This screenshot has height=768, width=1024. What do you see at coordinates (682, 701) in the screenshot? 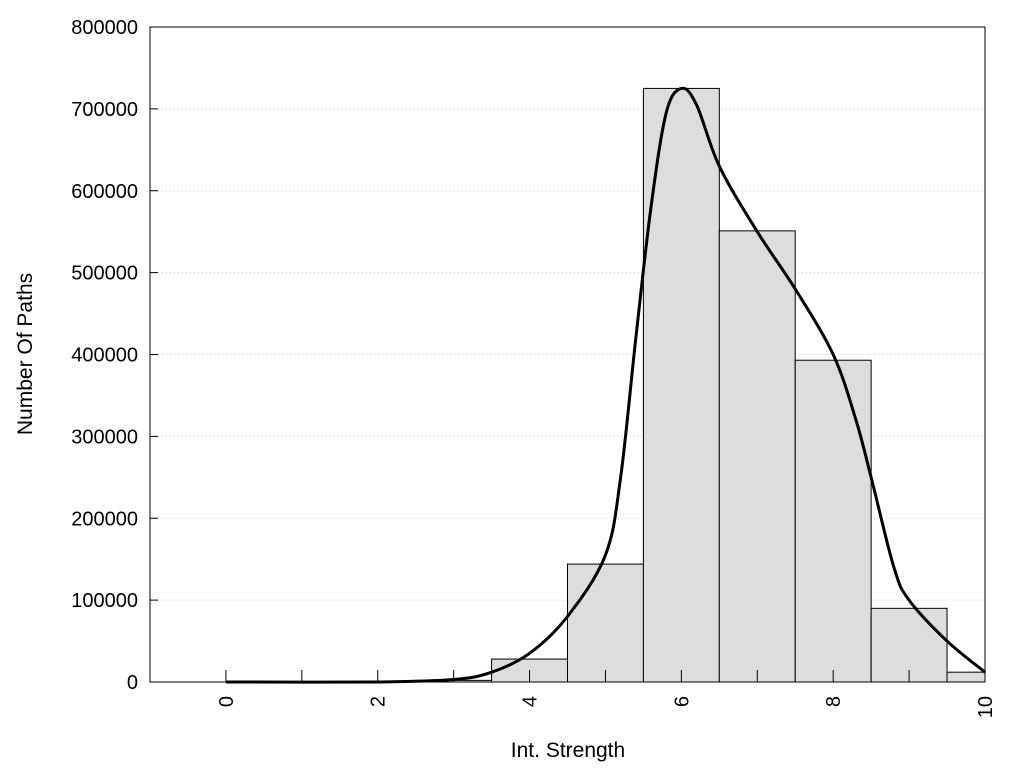
I see `x-tick-label: 6` at bounding box center [682, 701].